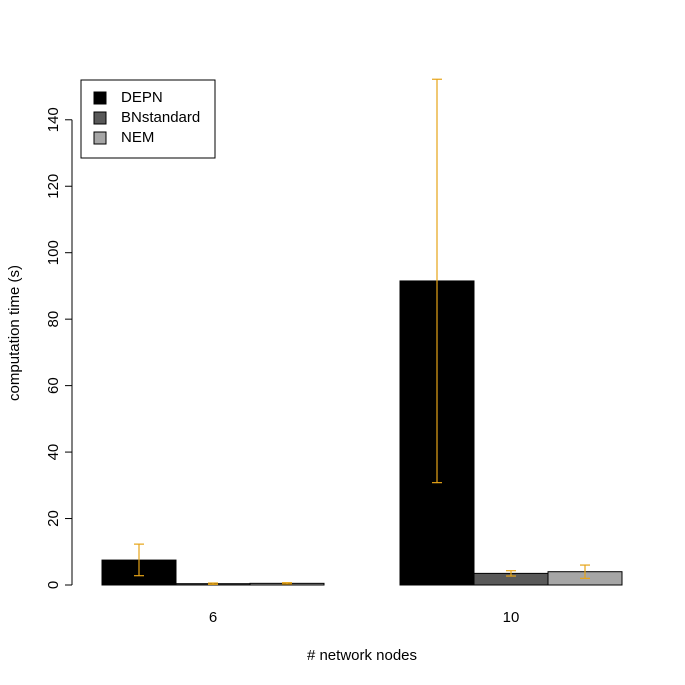  What do you see at coordinates (362, 655) in the screenshot?
I see `x-axis-label: # network nodes` at bounding box center [362, 655].